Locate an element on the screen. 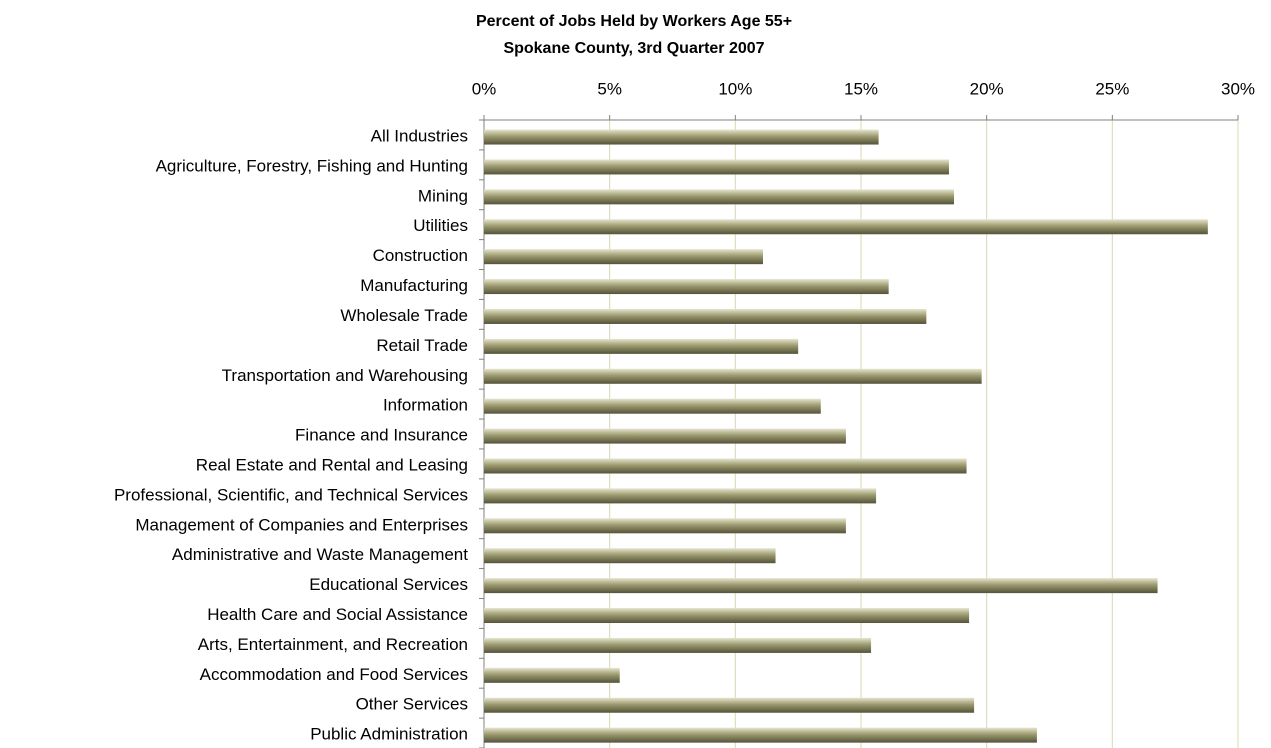 This screenshot has width=1271, height=748. y-tick-label: Mining is located at coordinates (443, 195).